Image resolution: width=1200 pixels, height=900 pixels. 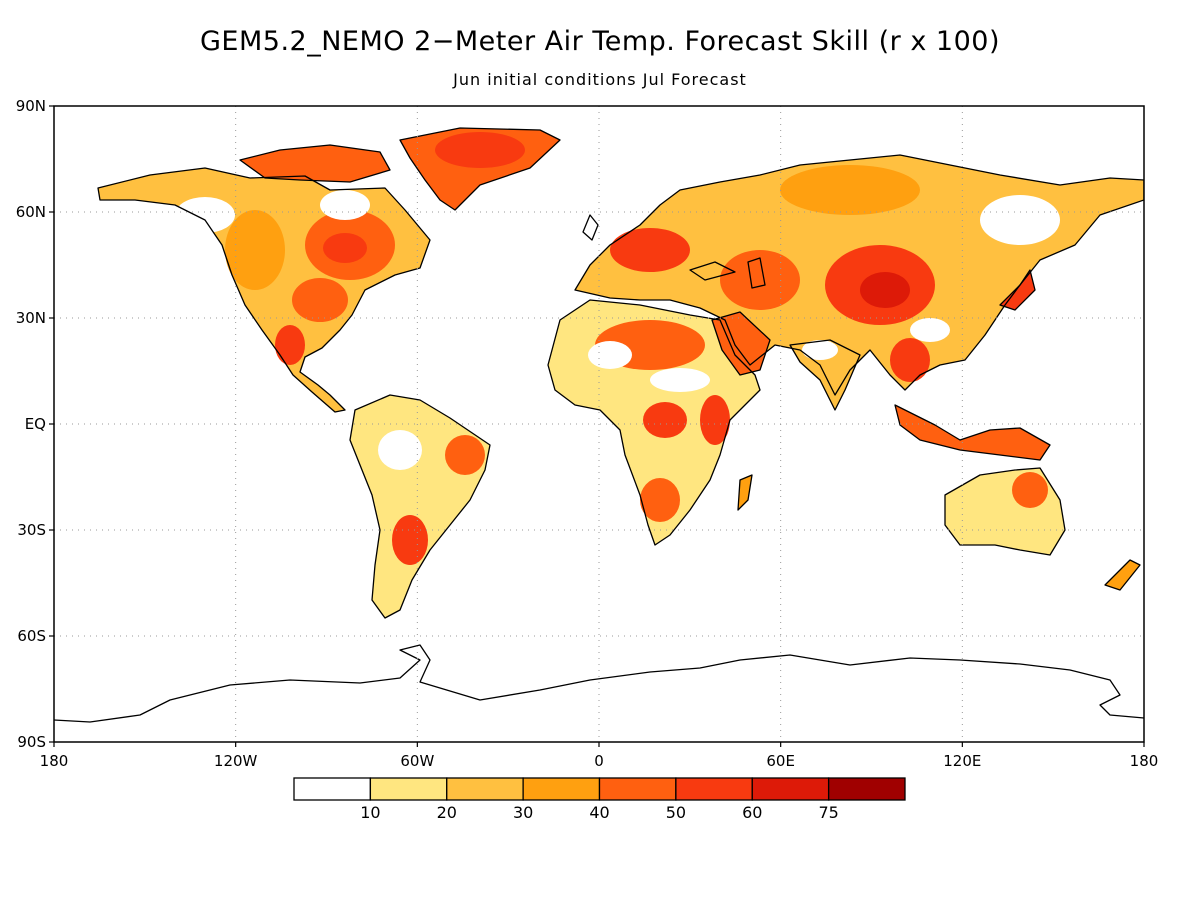 What do you see at coordinates (31, 636) in the screenshot?
I see `lat-label: 60S` at bounding box center [31, 636].